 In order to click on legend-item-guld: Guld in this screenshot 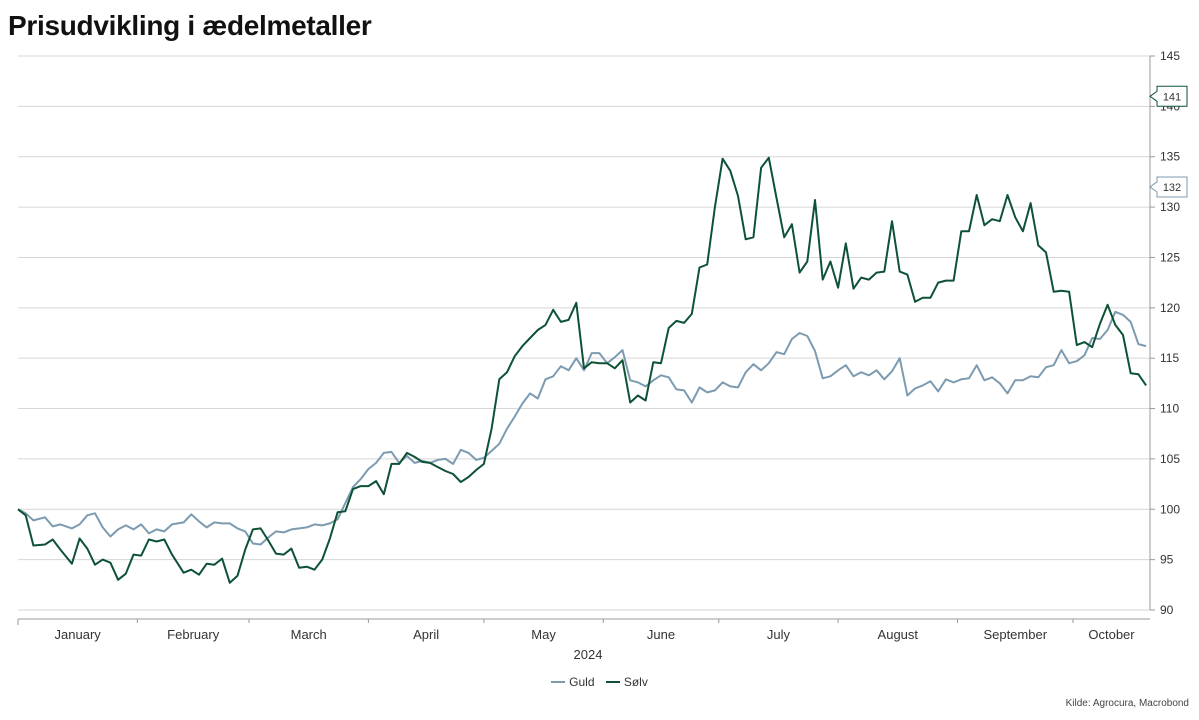, I will do `click(573, 682)`.